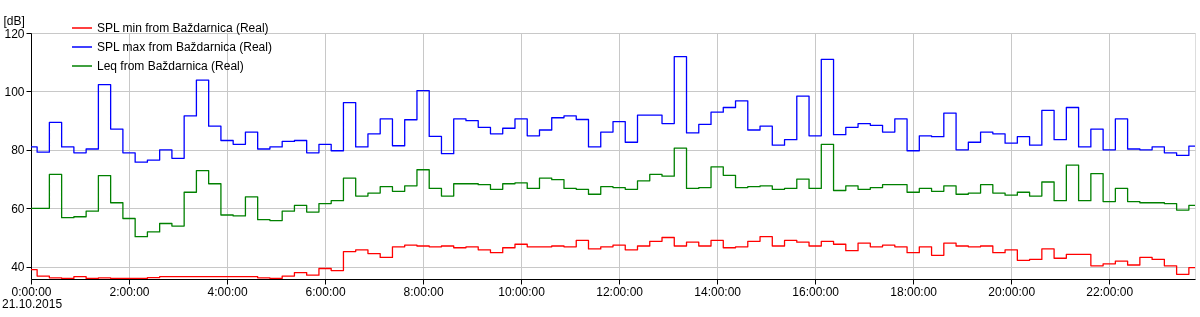  What do you see at coordinates (227, 291) in the screenshot?
I see `x-tick-label: 4:00:00` at bounding box center [227, 291].